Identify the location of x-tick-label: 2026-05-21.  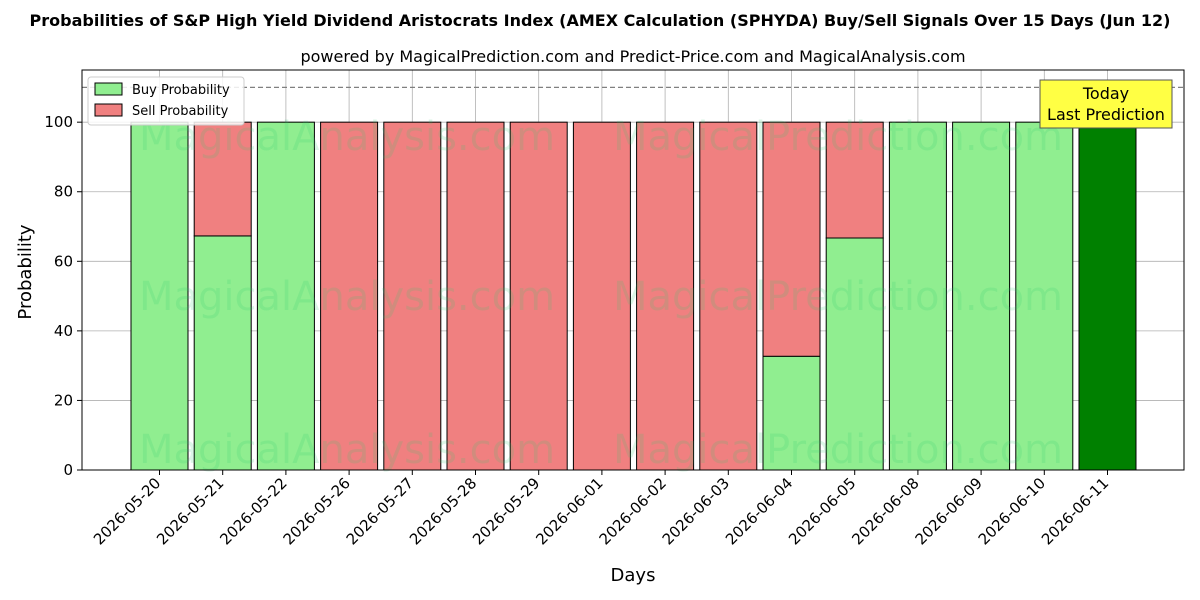
(190, 511).